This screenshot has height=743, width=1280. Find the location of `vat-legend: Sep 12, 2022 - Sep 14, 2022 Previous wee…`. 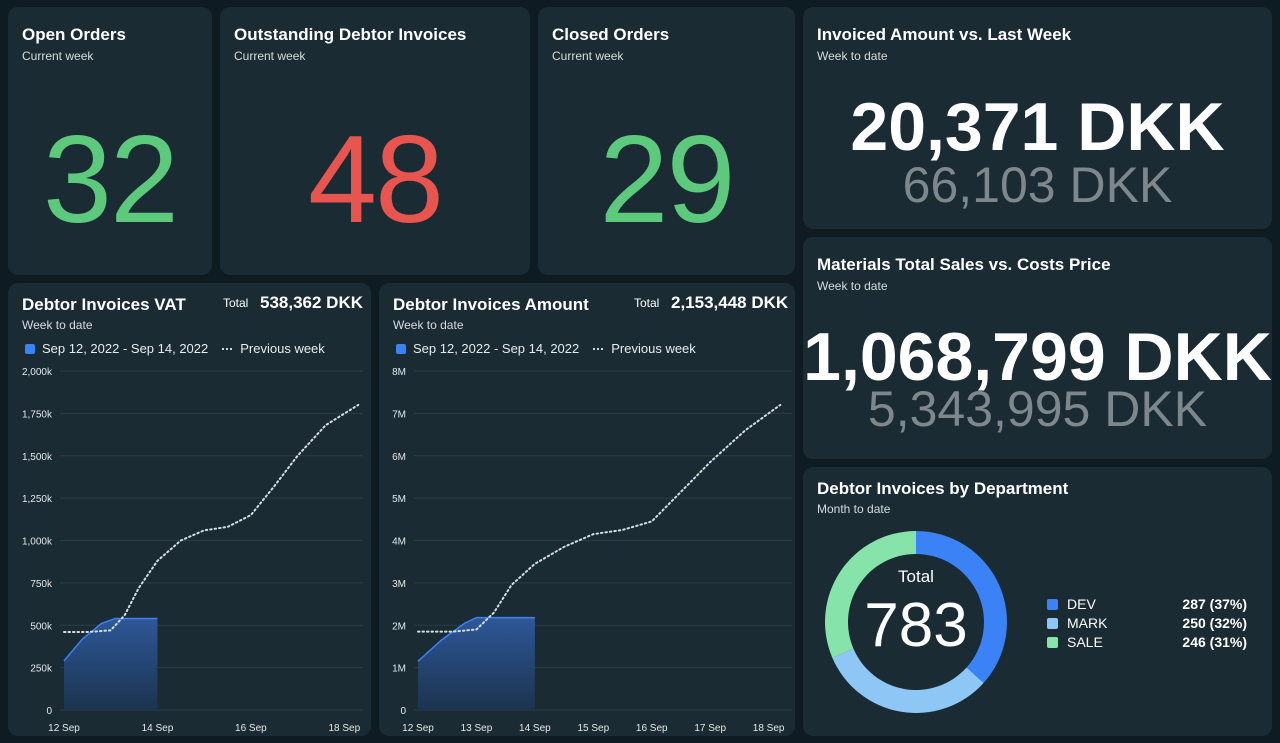

vat-legend: Sep 12, 2022 - Sep 14, 2022 Previous wee… is located at coordinates (175, 348).